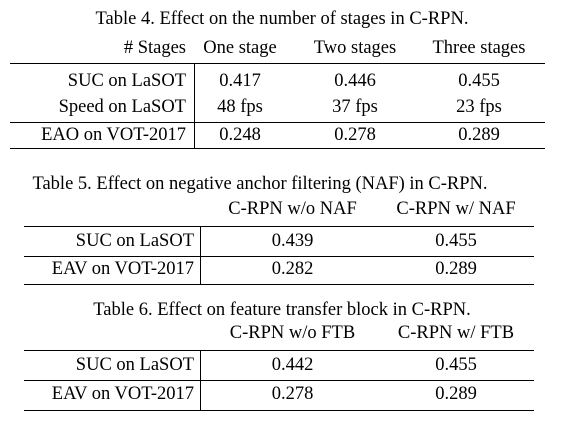  I want to click on table-6-row-label: SUC on LaSOT, so click(134, 365).